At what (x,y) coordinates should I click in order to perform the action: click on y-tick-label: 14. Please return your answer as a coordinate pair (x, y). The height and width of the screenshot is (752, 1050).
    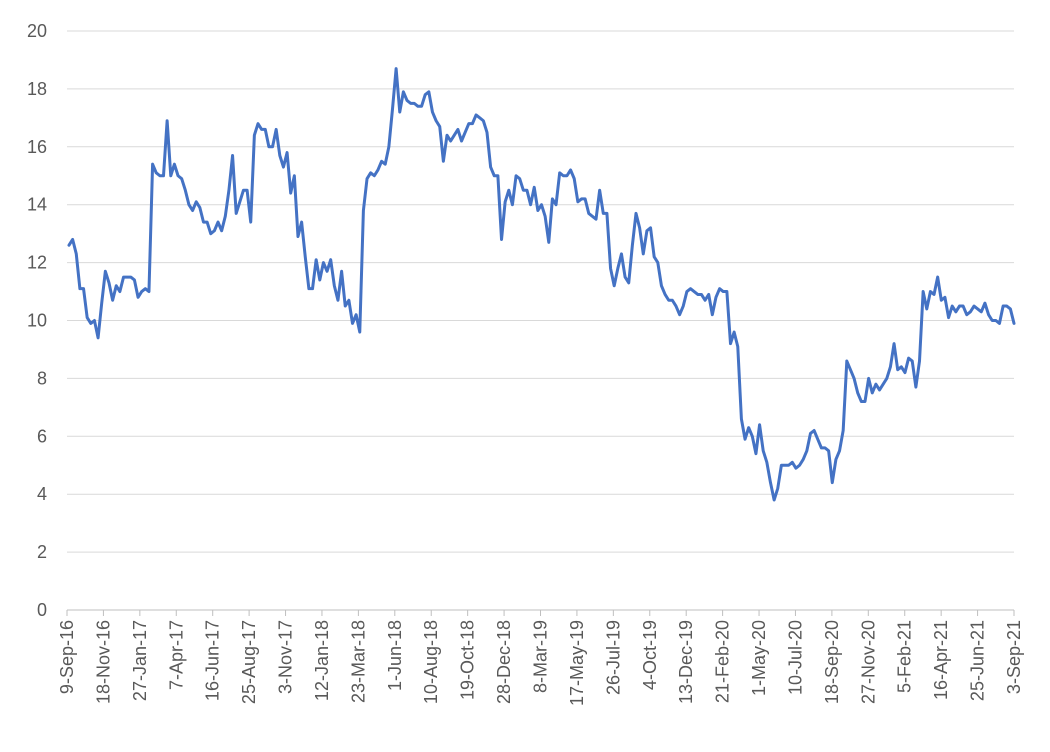
    Looking at the image, I should click on (37, 205).